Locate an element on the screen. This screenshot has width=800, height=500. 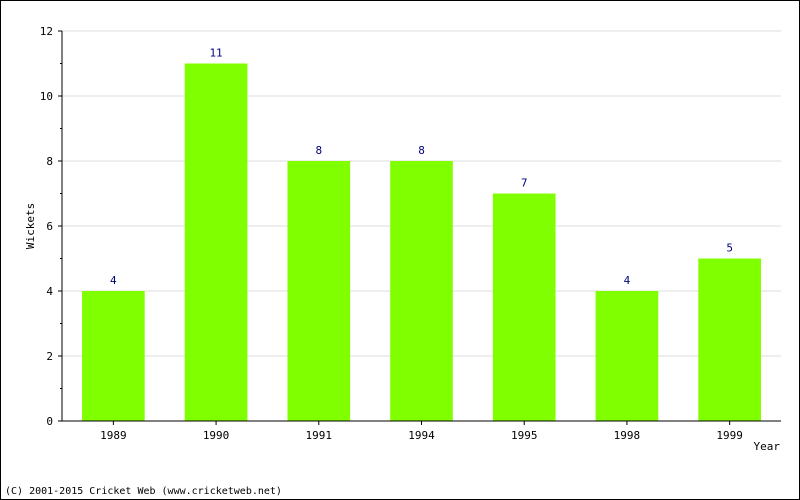
x-tick-label: 1998 is located at coordinates (627, 435).